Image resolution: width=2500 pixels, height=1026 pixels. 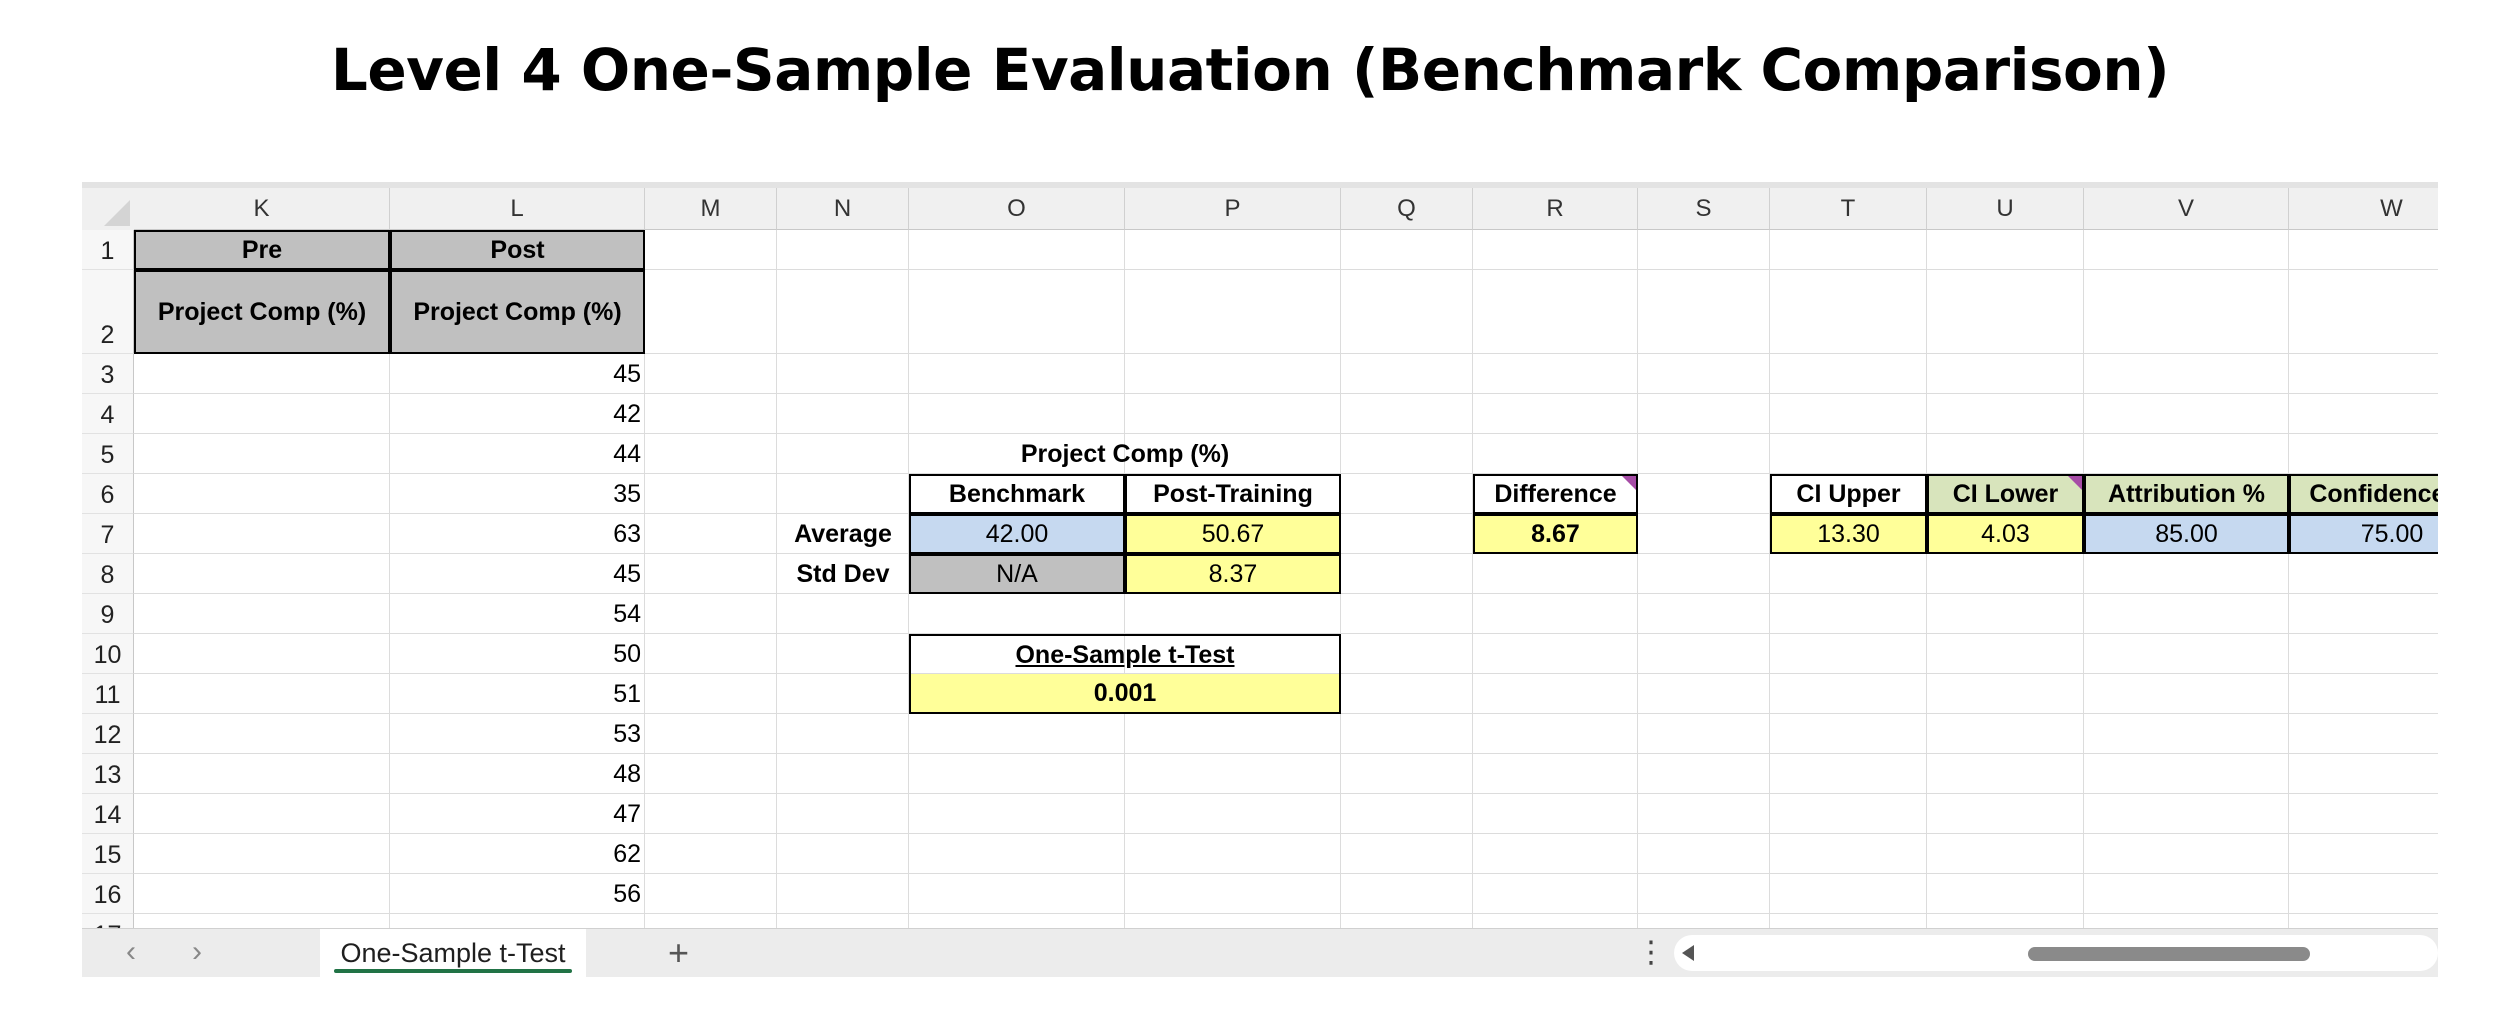 I want to click on column-header-o: O, so click(x=1017, y=209).